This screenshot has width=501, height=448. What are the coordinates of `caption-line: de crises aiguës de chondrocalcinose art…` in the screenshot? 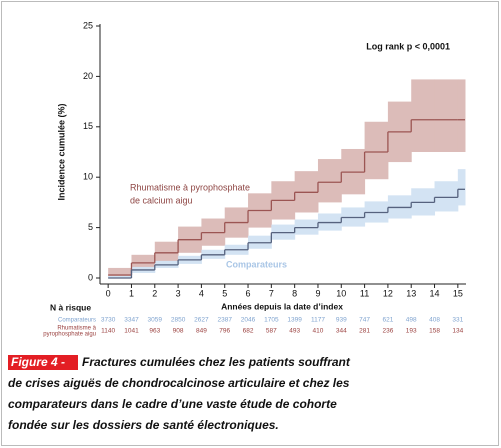 It's located at (179, 383).